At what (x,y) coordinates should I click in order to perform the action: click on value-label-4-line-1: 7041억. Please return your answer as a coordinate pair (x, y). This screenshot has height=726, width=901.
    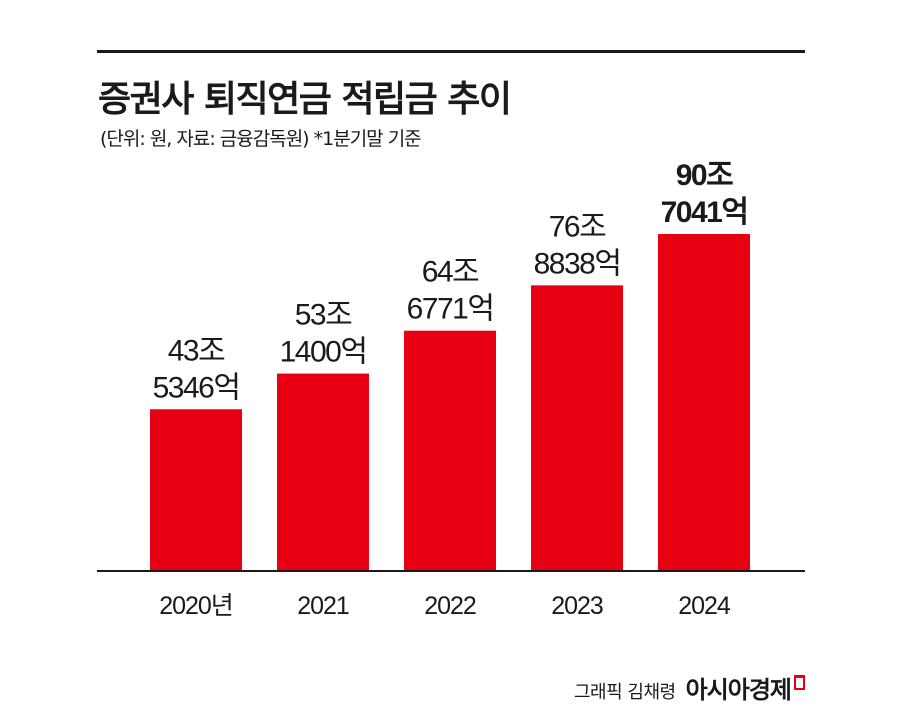
    Looking at the image, I should click on (704, 212).